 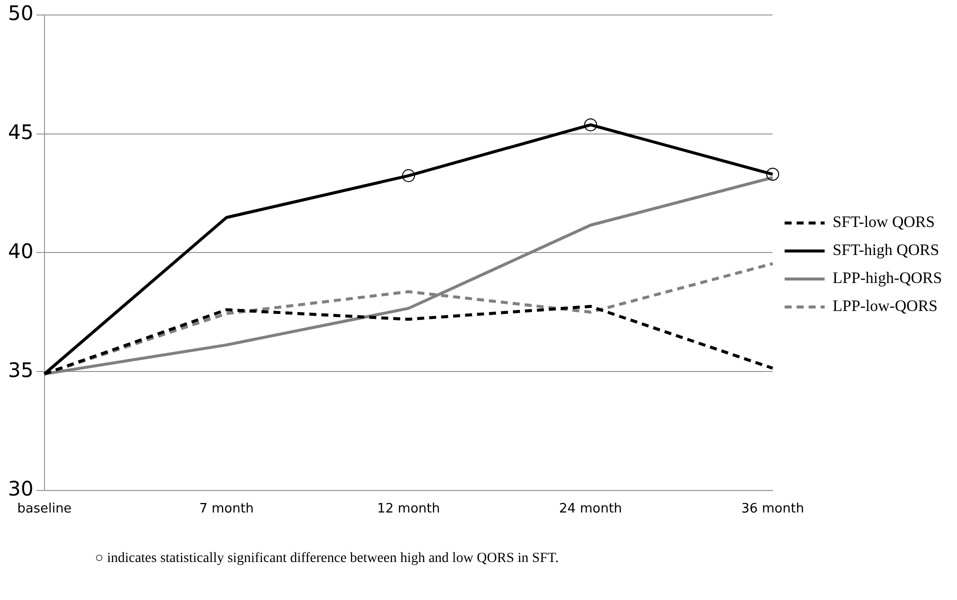 I want to click on y-tick-label: 30, so click(x=21, y=488).